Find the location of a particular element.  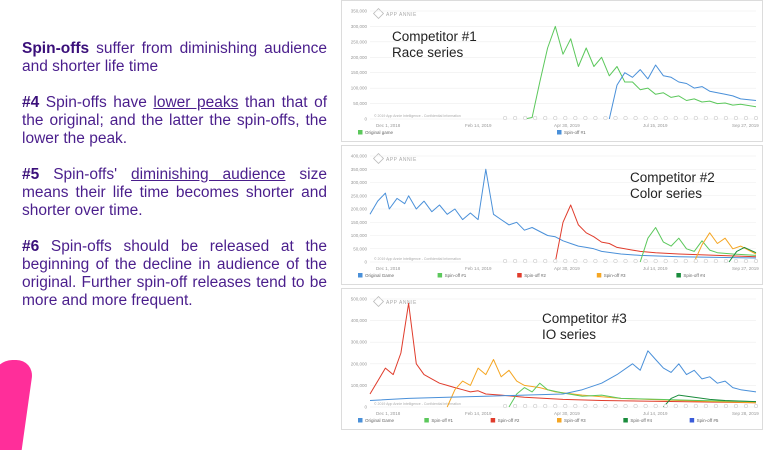

chart-label-subtitle: Color series is located at coordinates (666, 193).